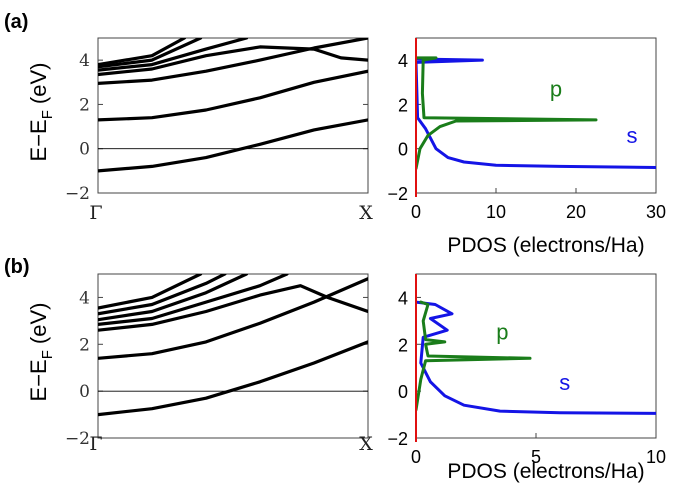  Describe the element at coordinates (656, 212) in the screenshot. I see `pdos-x-tick-label: 30` at that location.